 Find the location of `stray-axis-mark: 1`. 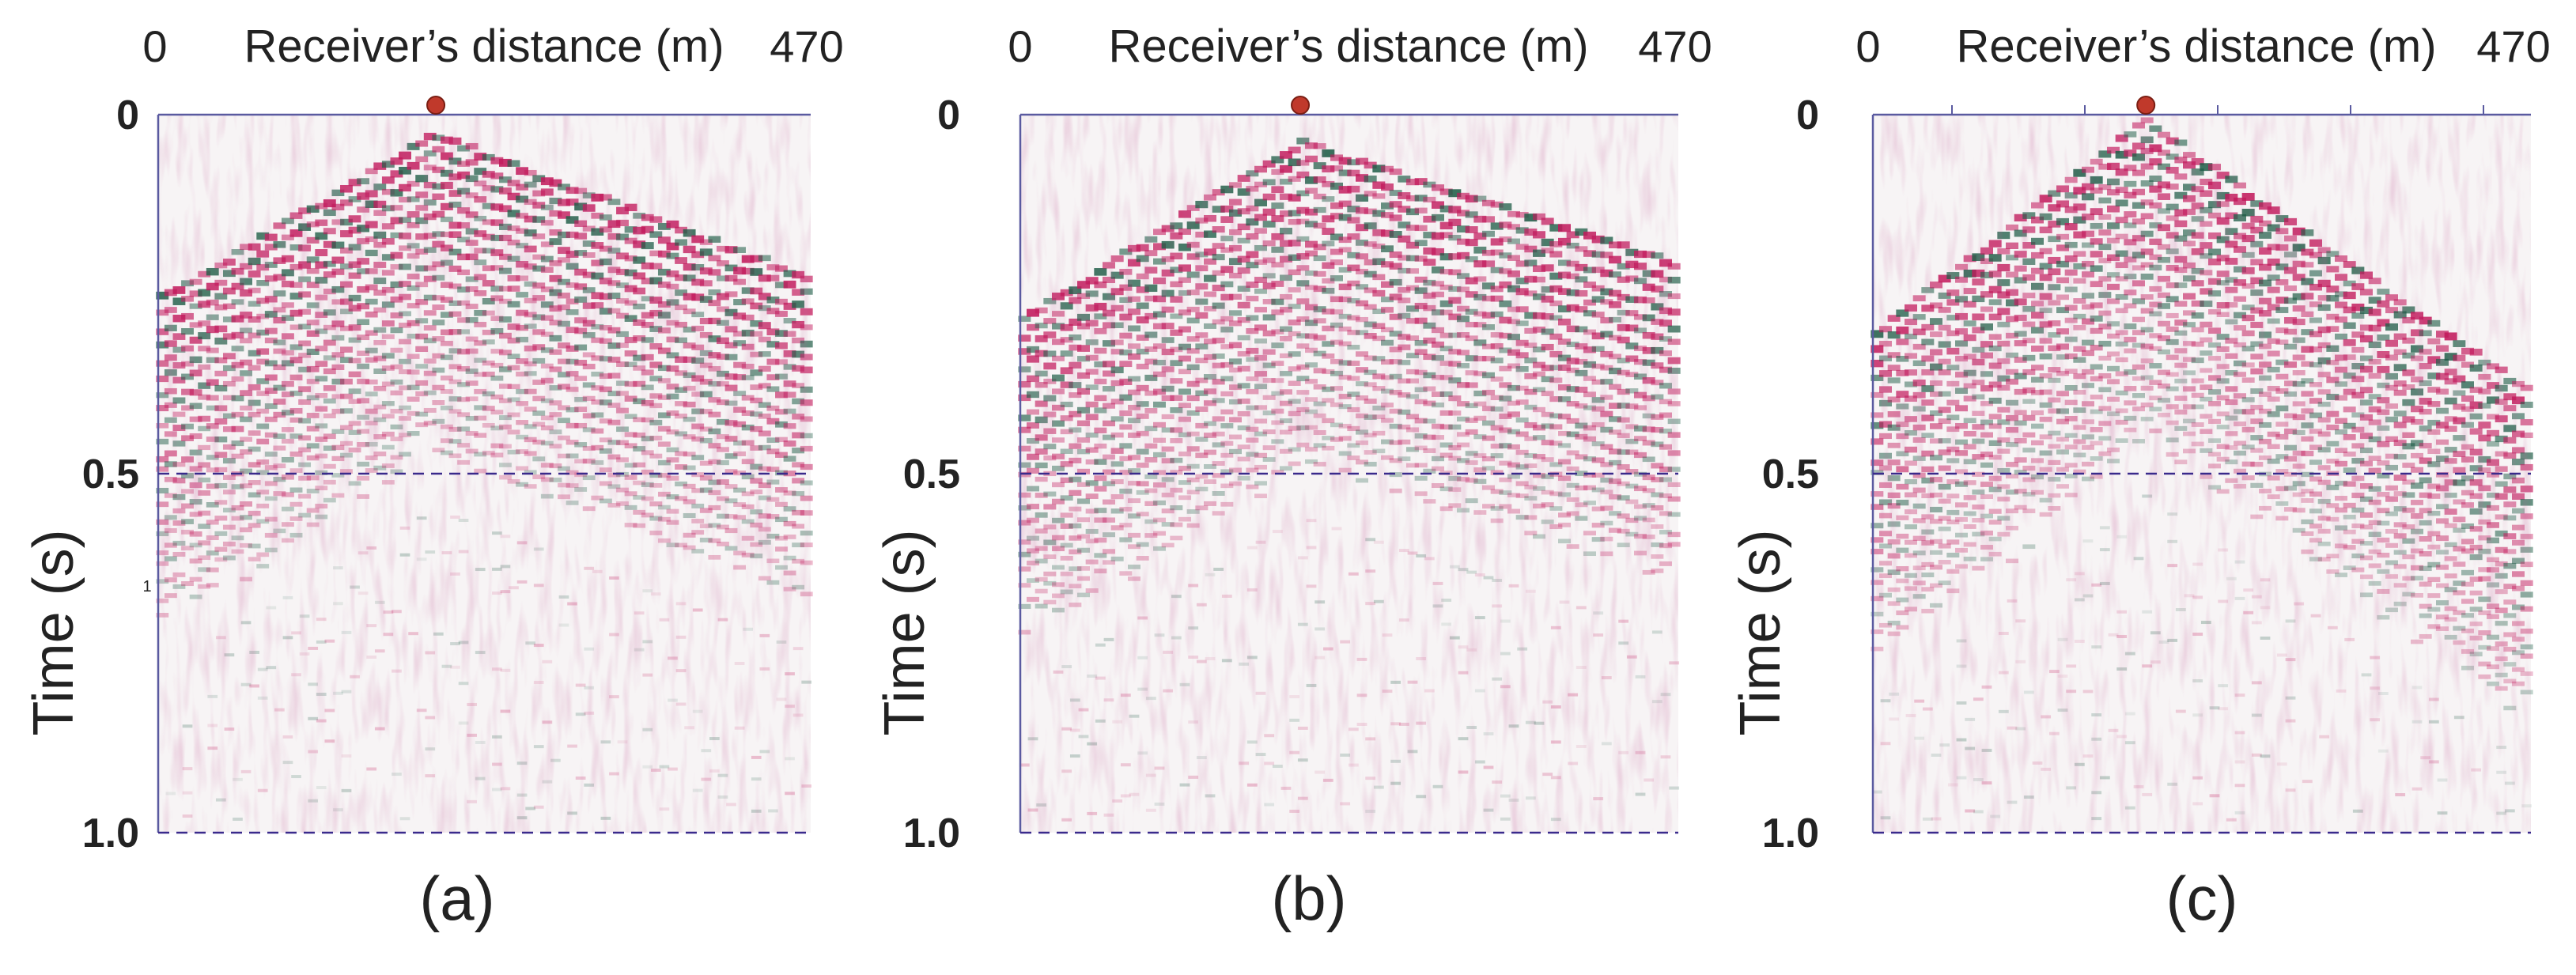

stray-axis-mark: 1 is located at coordinates (146, 586).